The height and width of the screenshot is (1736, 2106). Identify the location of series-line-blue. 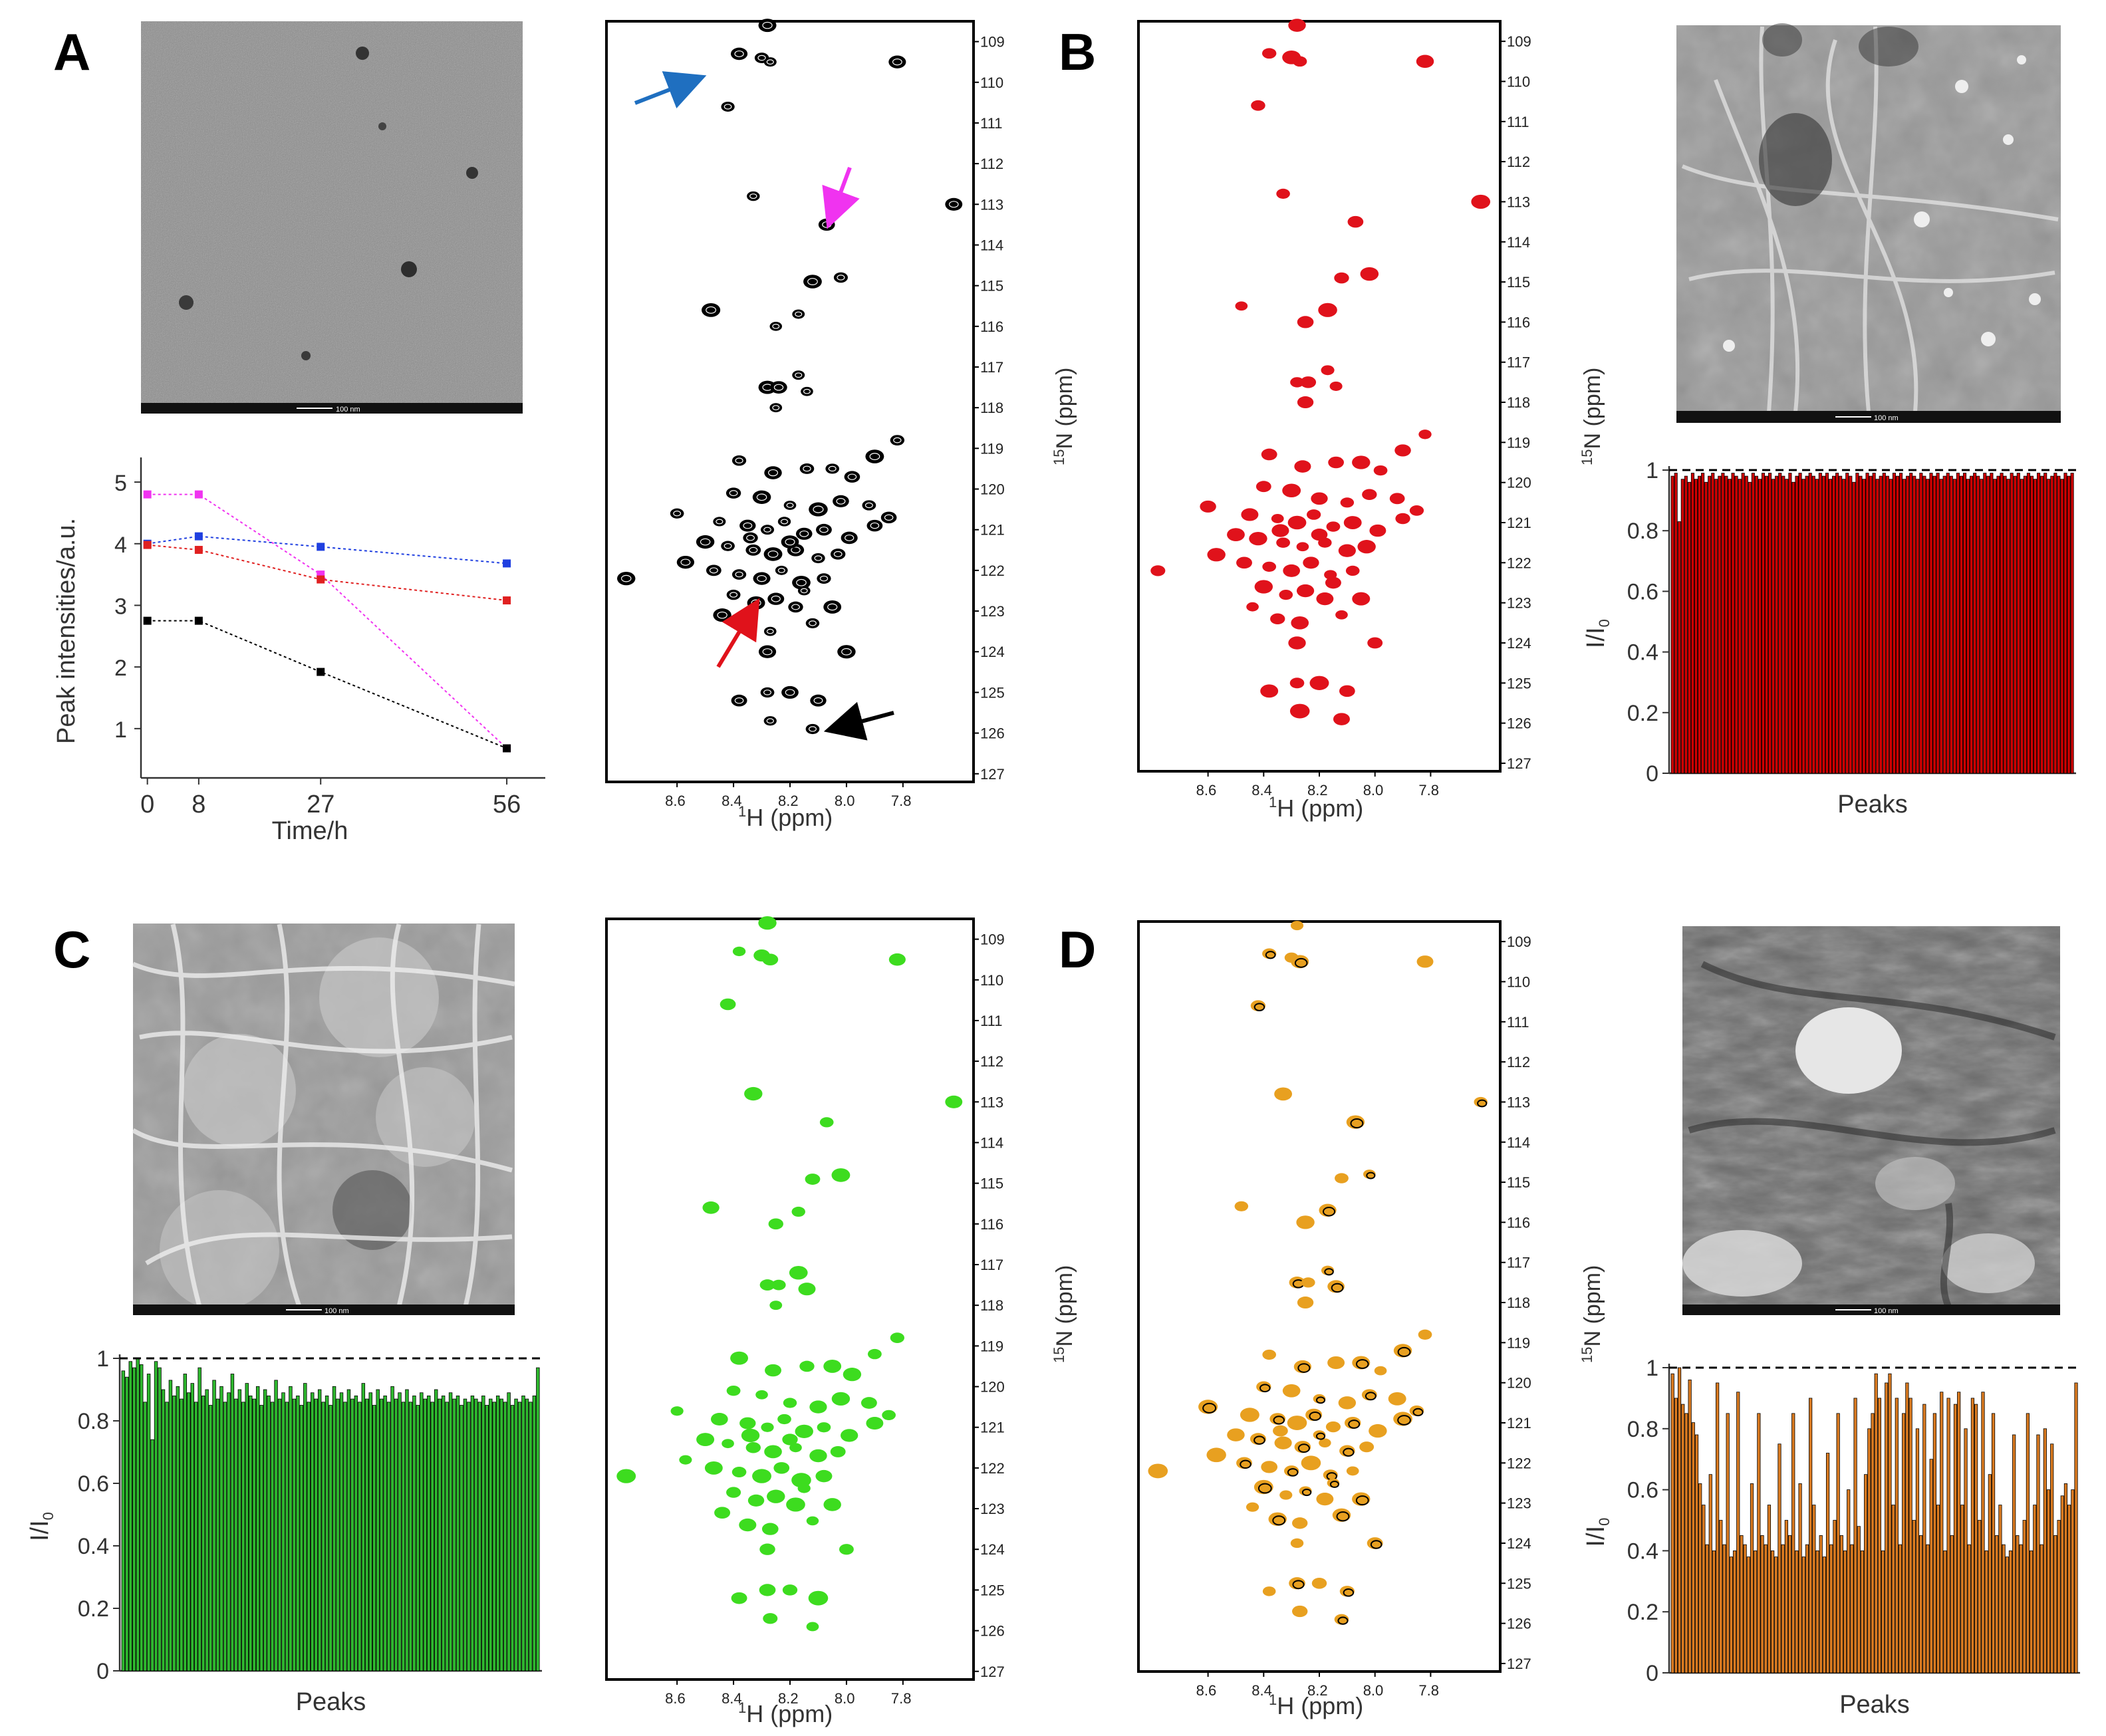
(327, 550).